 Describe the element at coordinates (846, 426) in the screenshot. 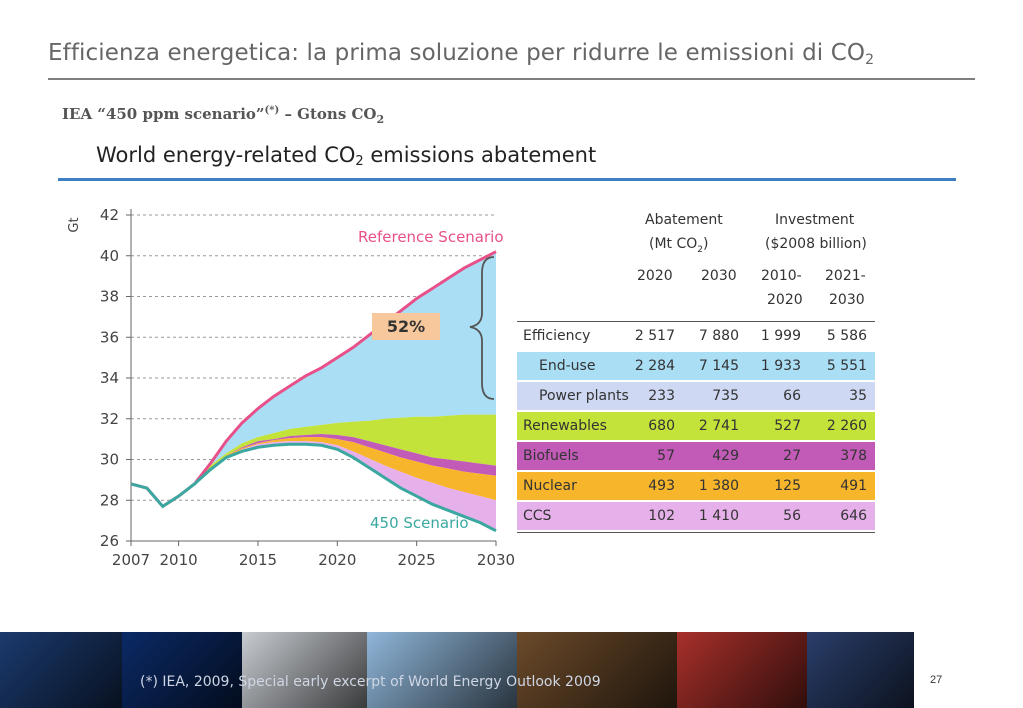

I see `investment-2021-2030: 2 260` at that location.